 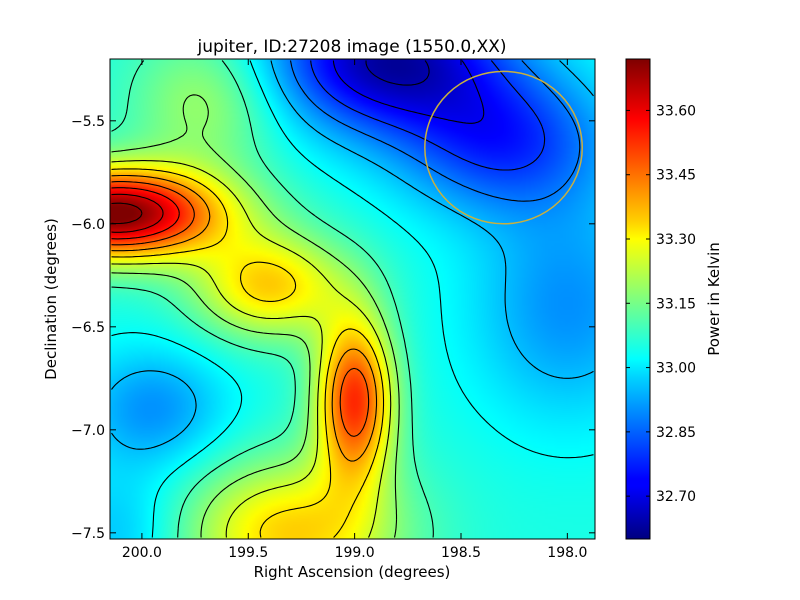 I want to click on x-tick-label: 200.0, so click(x=142, y=553).